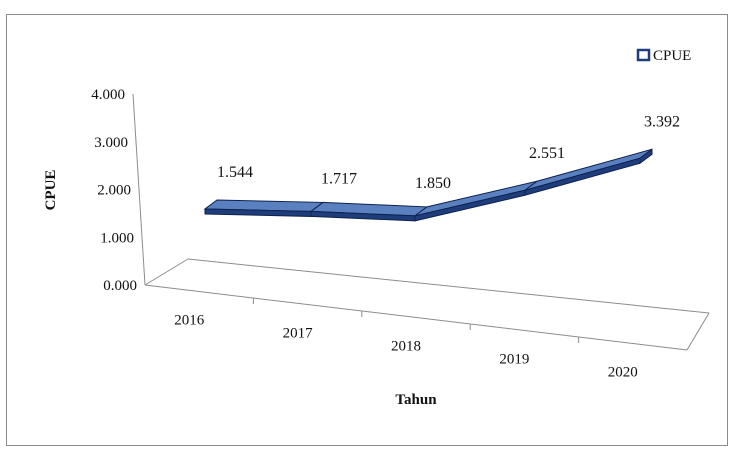 This screenshot has height=453, width=737. Describe the element at coordinates (416, 317) in the screenshot. I see `x-axis-front` at that location.